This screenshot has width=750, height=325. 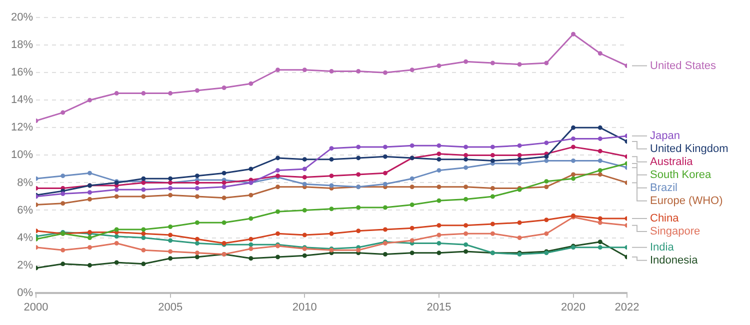 What do you see at coordinates (664, 188) in the screenshot?
I see `text: Brazil` at bounding box center [664, 188].